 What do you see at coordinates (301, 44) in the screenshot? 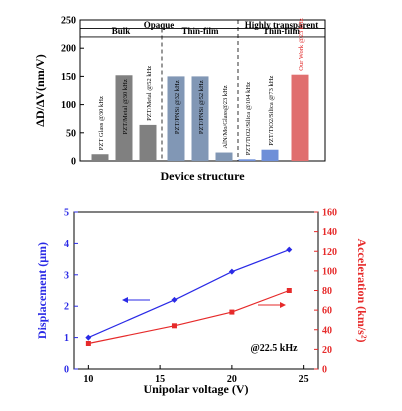
I see `bar-category-label: Our Work @23 kHz` at bounding box center [301, 44].